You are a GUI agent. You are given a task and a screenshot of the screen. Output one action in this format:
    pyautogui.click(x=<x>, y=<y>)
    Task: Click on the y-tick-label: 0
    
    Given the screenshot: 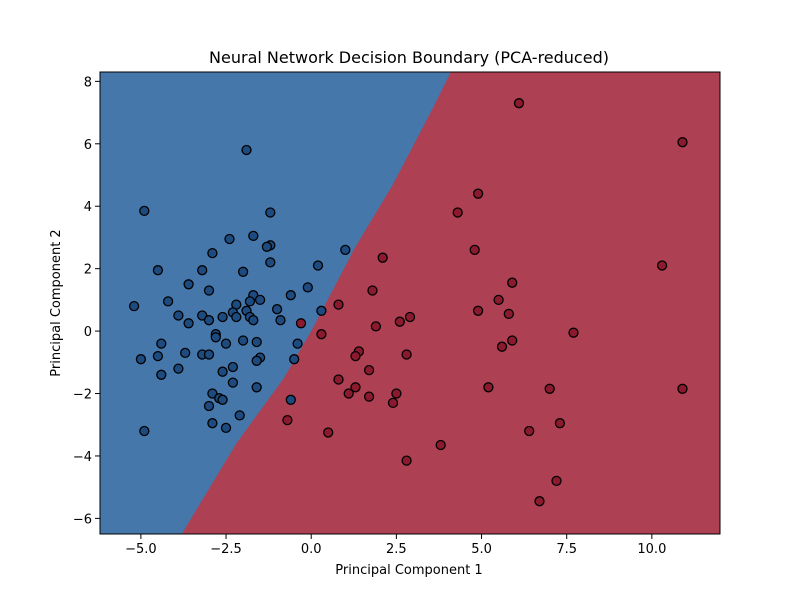 What is the action you would take?
    pyautogui.click(x=88, y=332)
    